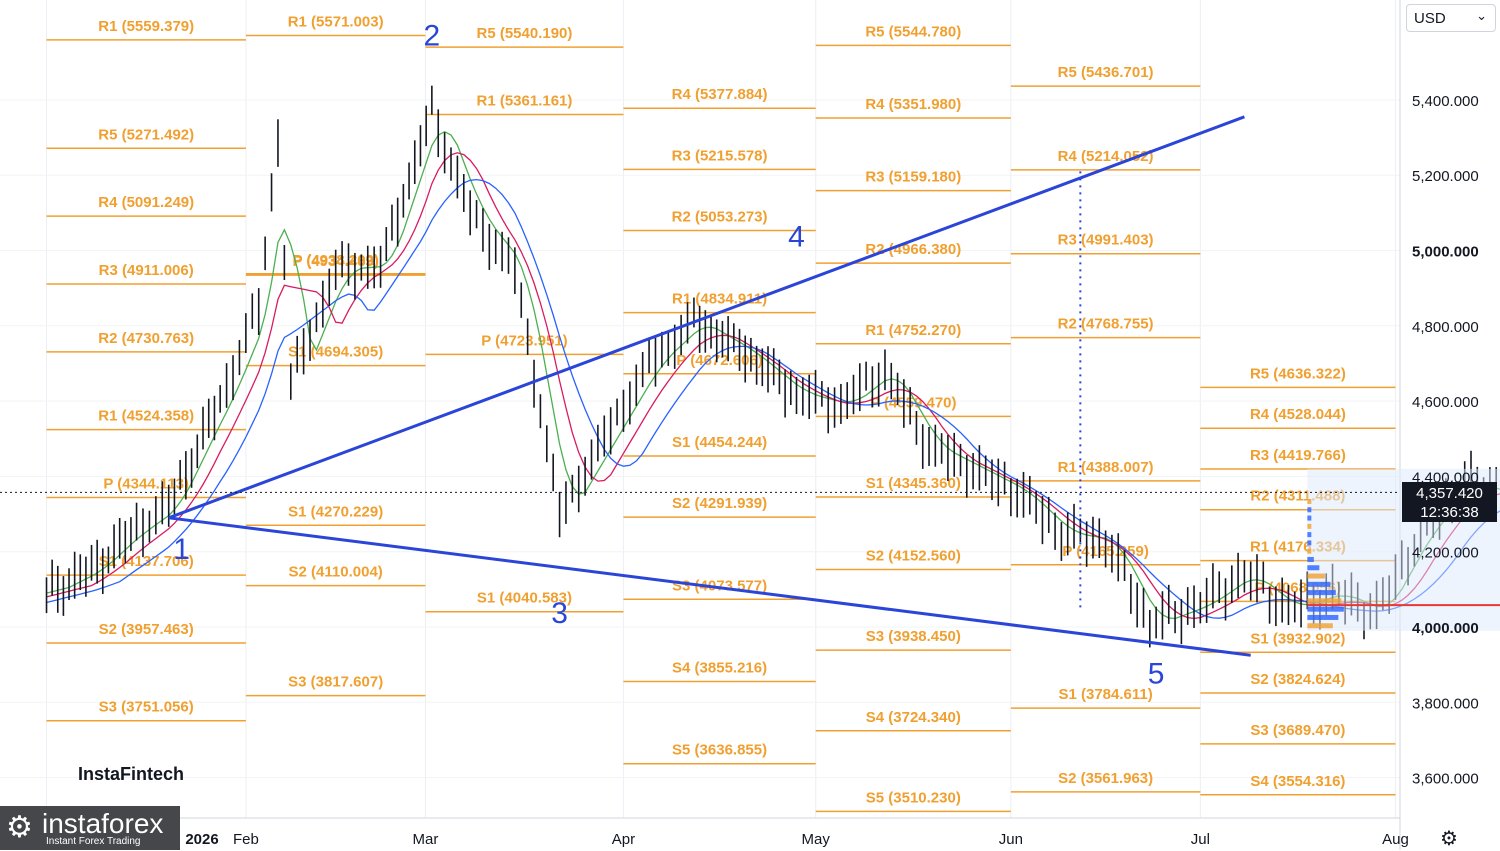 The image size is (1500, 851). Describe the element at coordinates (720, 155) in the screenshot. I see `pivot-label: R3 (5215.578)` at that location.